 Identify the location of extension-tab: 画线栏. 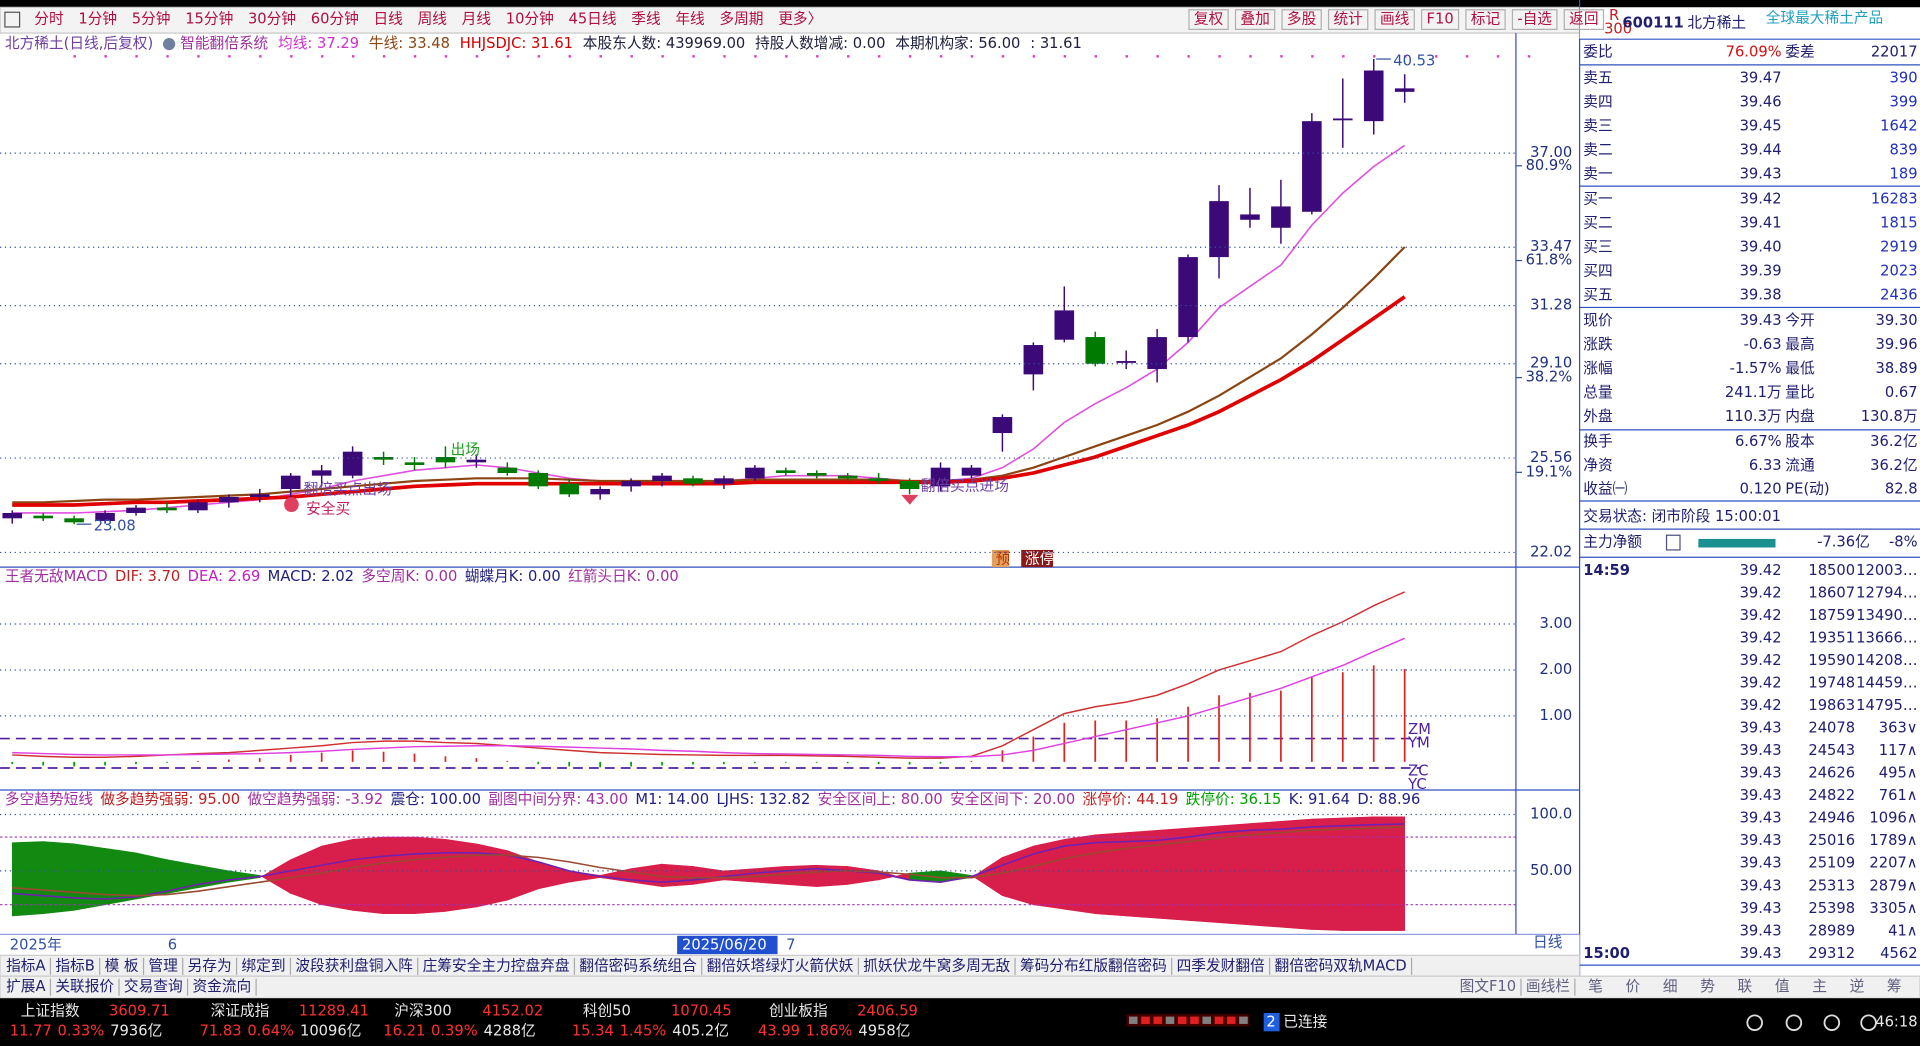
(1548, 986).